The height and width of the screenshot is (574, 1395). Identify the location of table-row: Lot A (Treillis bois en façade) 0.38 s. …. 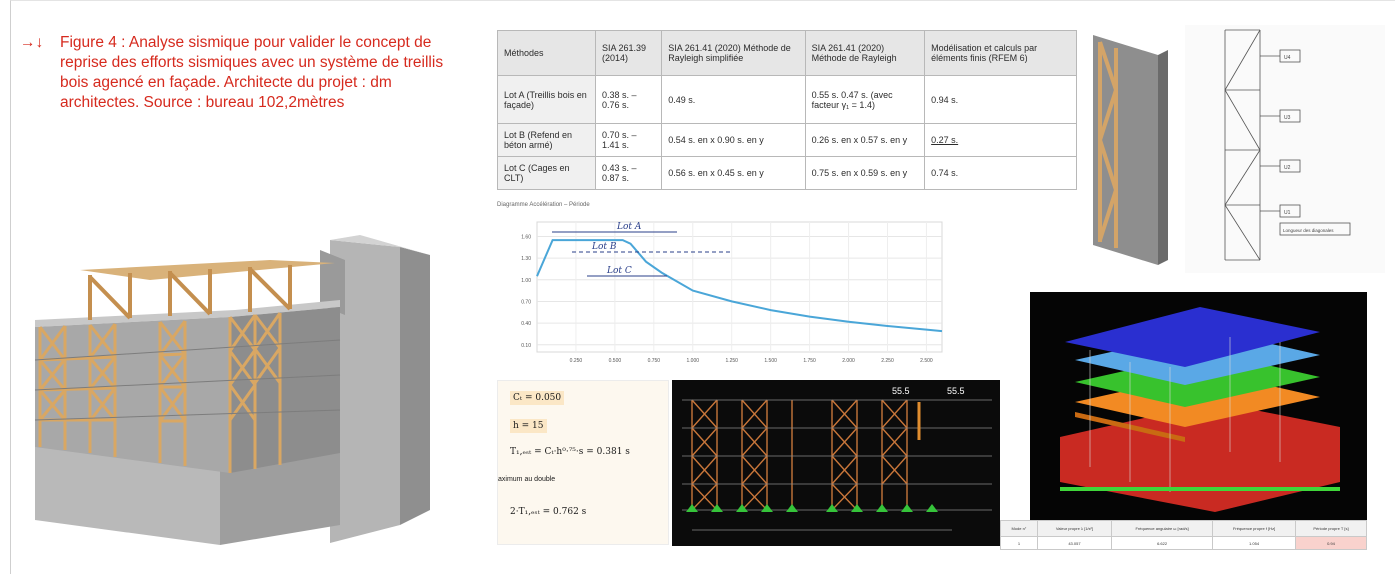
(787, 99).